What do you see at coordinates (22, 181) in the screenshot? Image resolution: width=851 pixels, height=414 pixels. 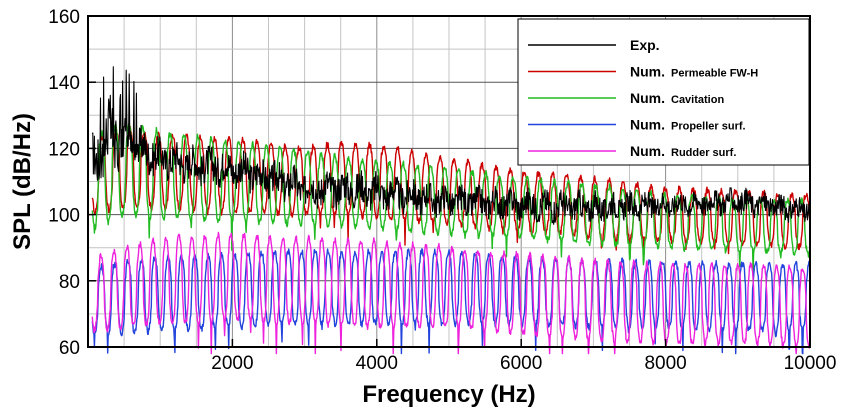 I see `y-axis-title: SPL (dB/Hz)` at bounding box center [22, 181].